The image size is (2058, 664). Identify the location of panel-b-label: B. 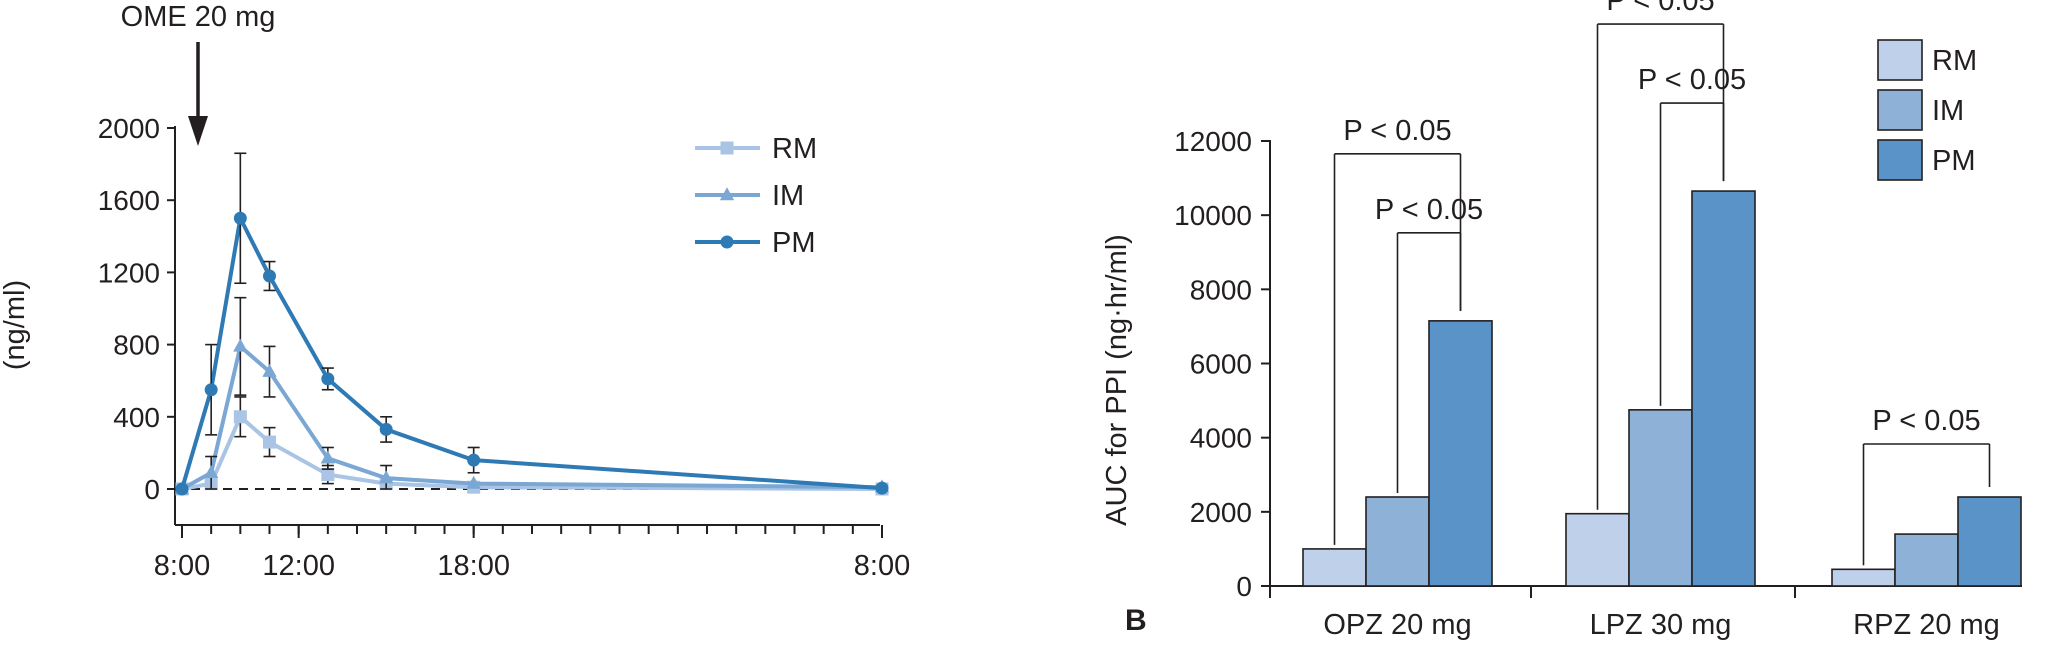
(1136, 620).